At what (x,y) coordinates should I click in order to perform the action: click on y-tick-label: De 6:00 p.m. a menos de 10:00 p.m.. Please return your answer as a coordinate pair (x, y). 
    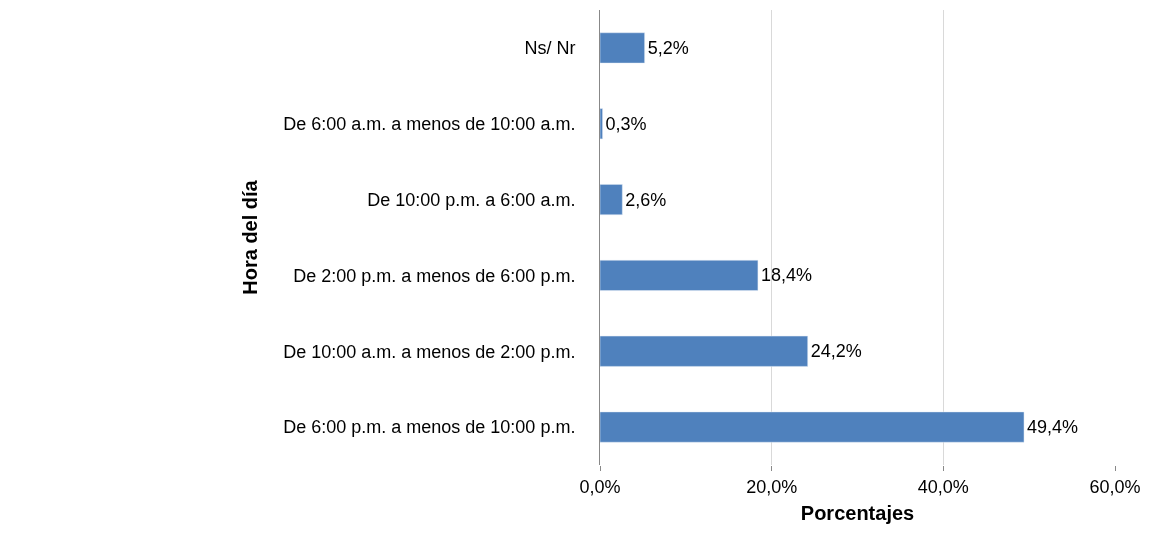
    Looking at the image, I should click on (429, 427).